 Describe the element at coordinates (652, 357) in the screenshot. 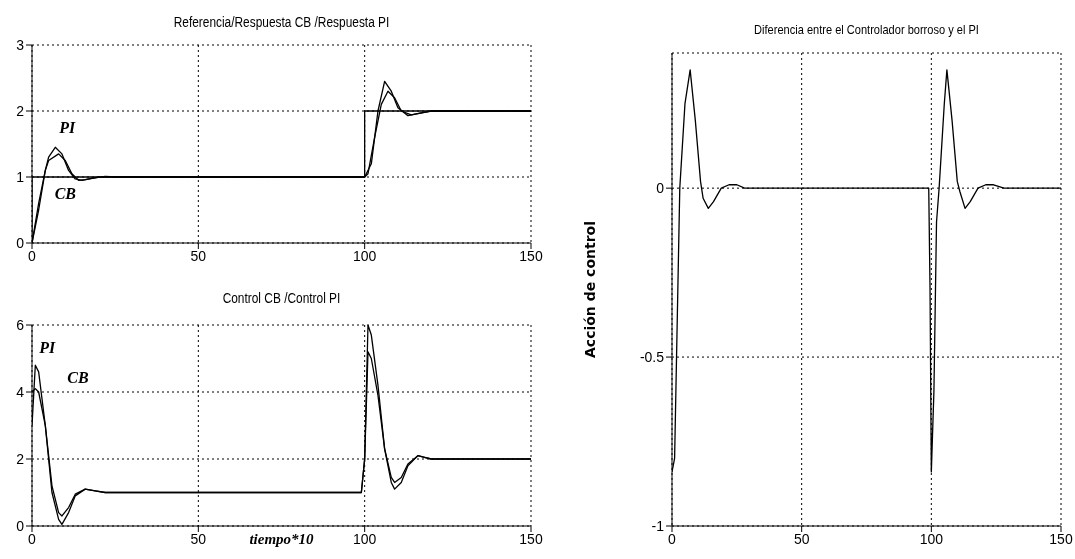

I see `y-tick-label: -0.5` at that location.